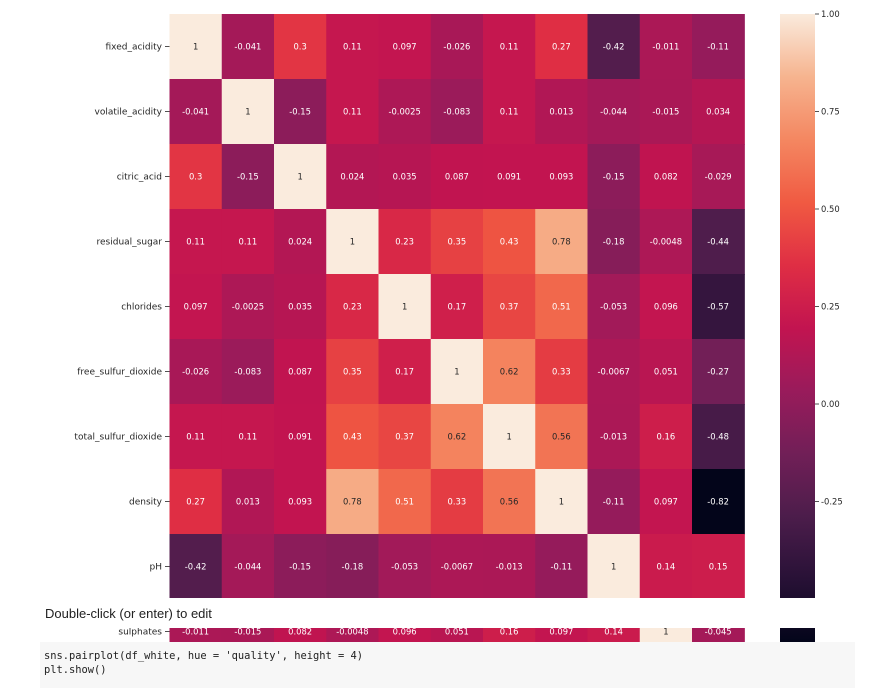 The width and height of the screenshot is (878, 694). I want to click on cell-value-label: -0.041, so click(247, 47).